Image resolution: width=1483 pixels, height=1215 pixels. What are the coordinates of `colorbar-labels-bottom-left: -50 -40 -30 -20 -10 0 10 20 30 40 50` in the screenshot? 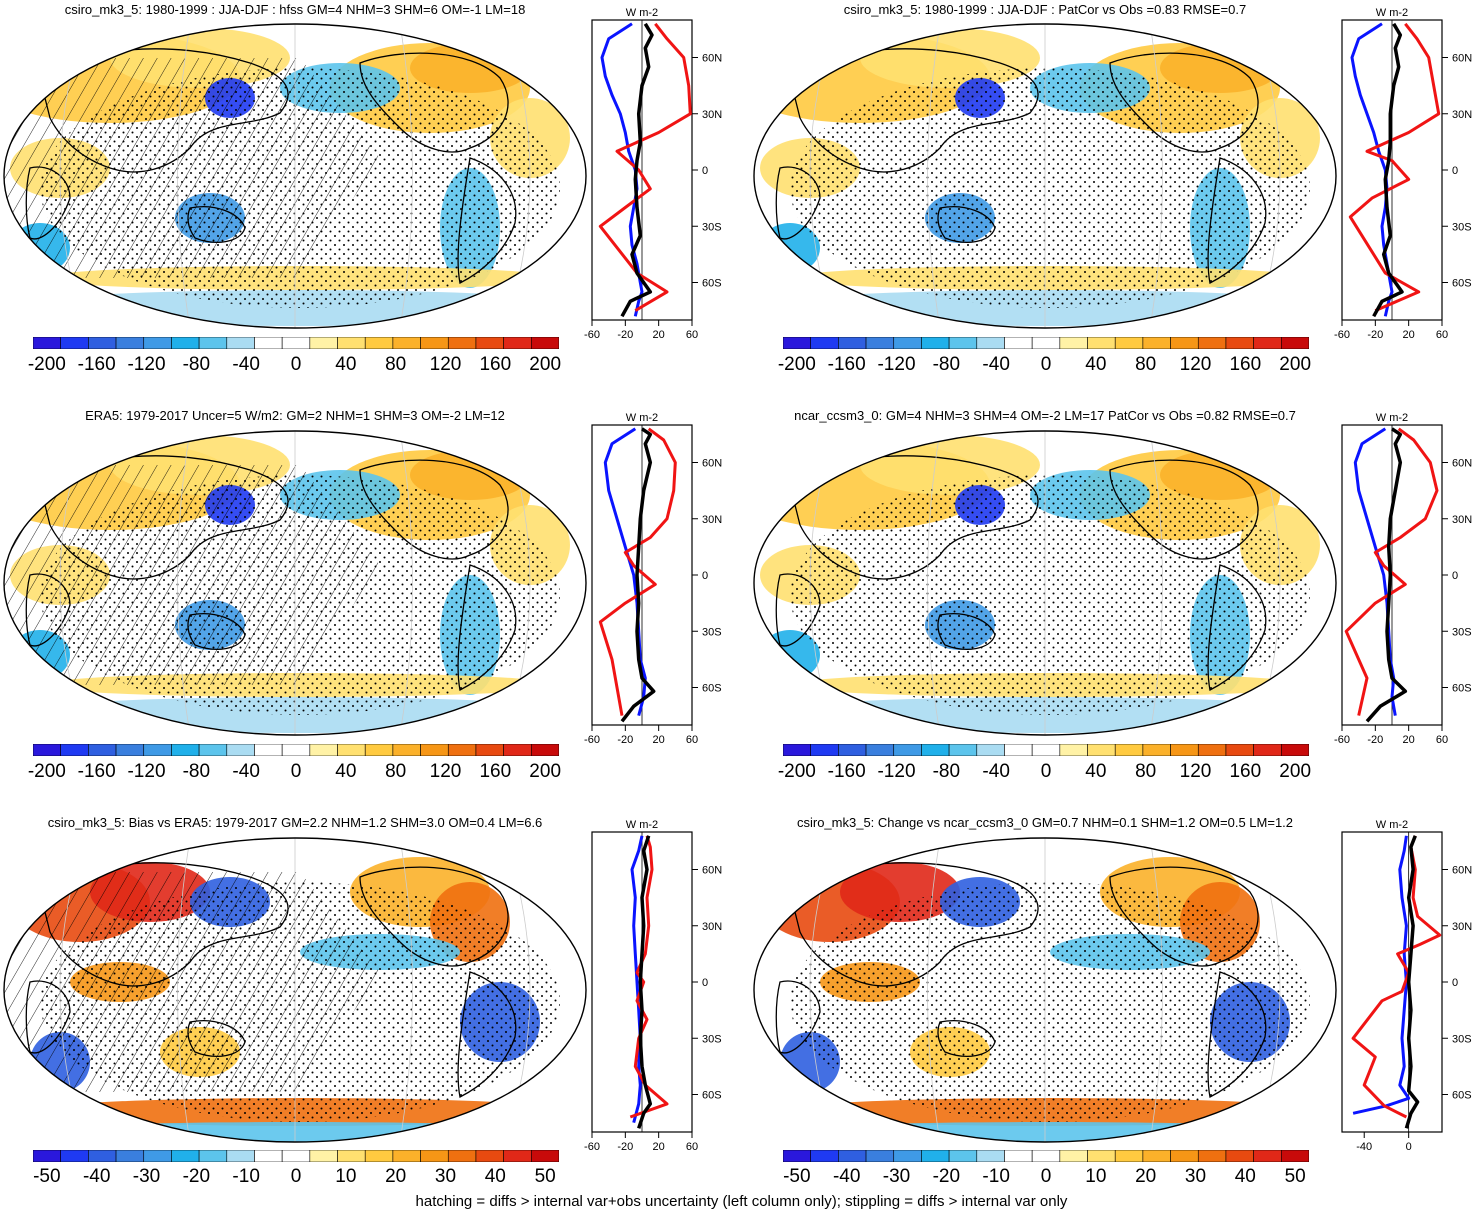 It's located at (296, 1179).